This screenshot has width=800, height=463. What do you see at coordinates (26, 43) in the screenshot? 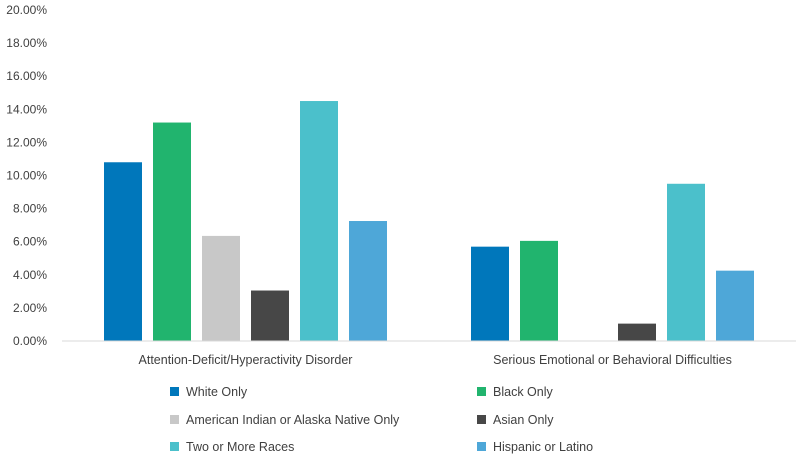
I see `y-tick-label: 18.00%` at bounding box center [26, 43].